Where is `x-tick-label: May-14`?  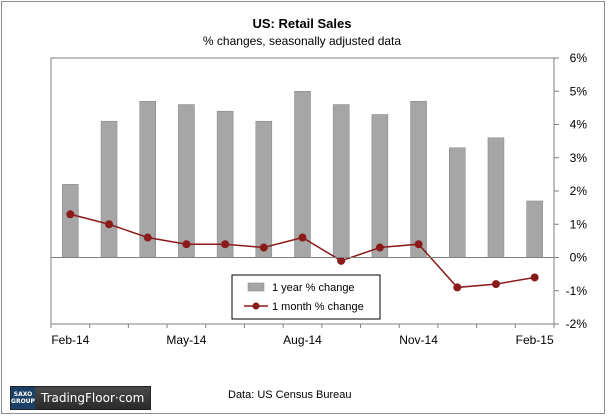
x-tick-label: May-14 is located at coordinates (186, 340).